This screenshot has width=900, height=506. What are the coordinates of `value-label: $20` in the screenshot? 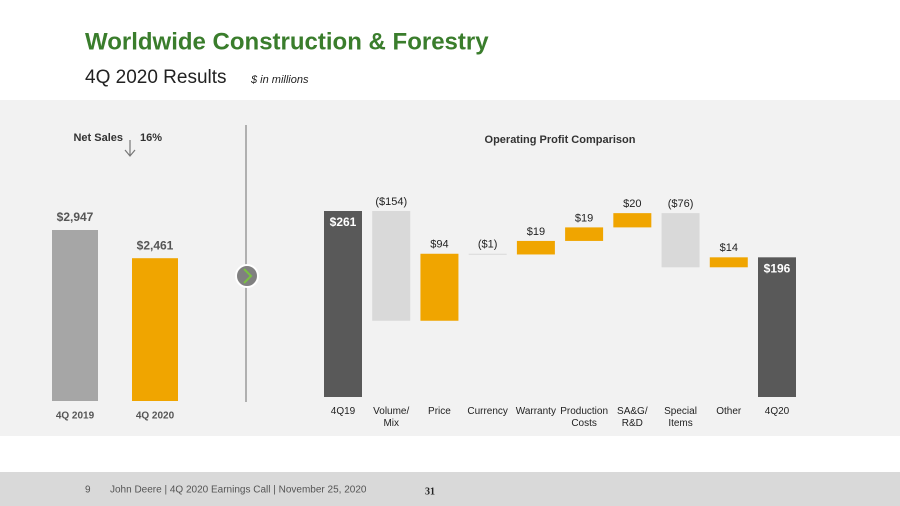 It's located at (632, 204).